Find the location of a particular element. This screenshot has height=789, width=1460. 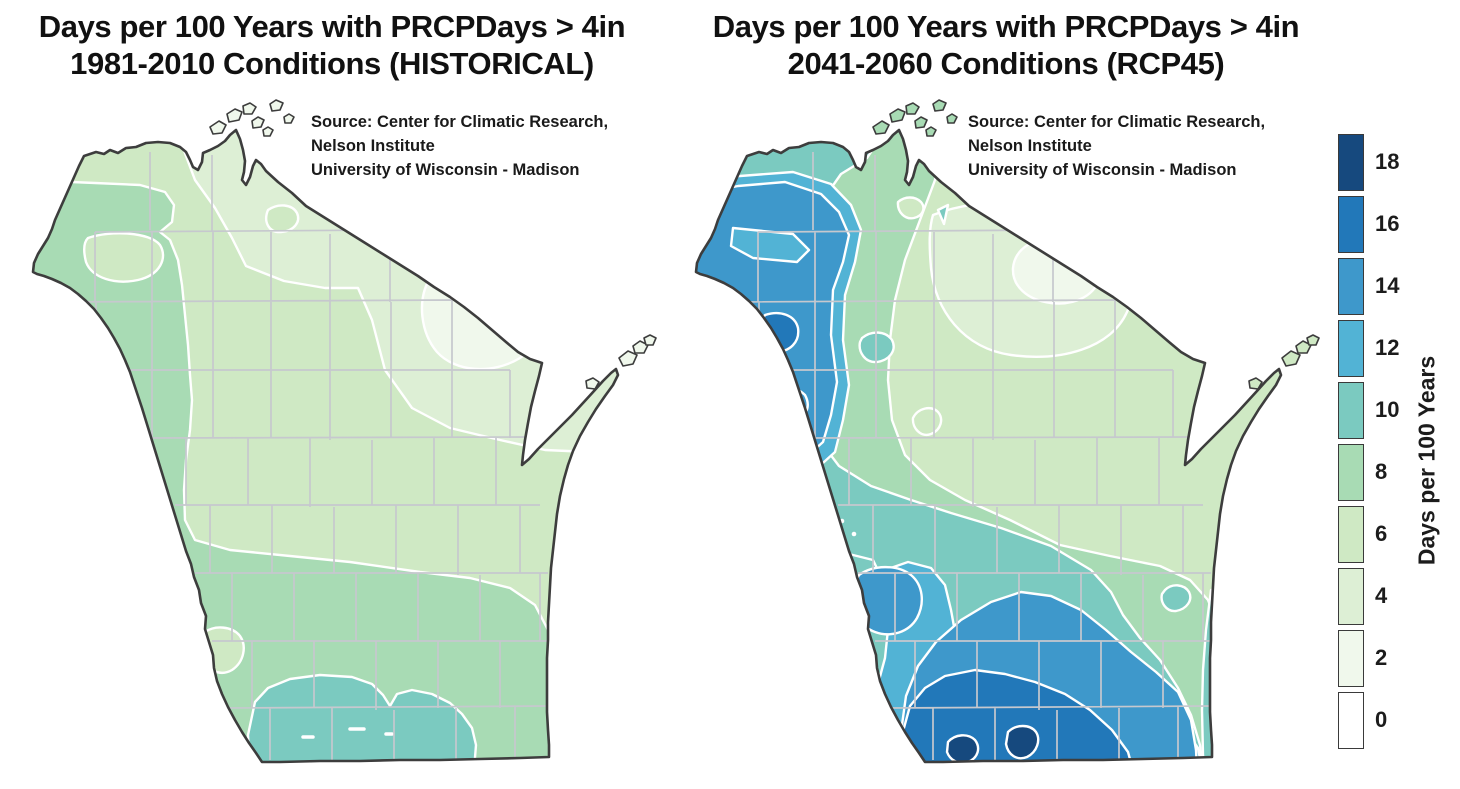

colorbar-tick-label: 0 is located at coordinates (1381, 719).